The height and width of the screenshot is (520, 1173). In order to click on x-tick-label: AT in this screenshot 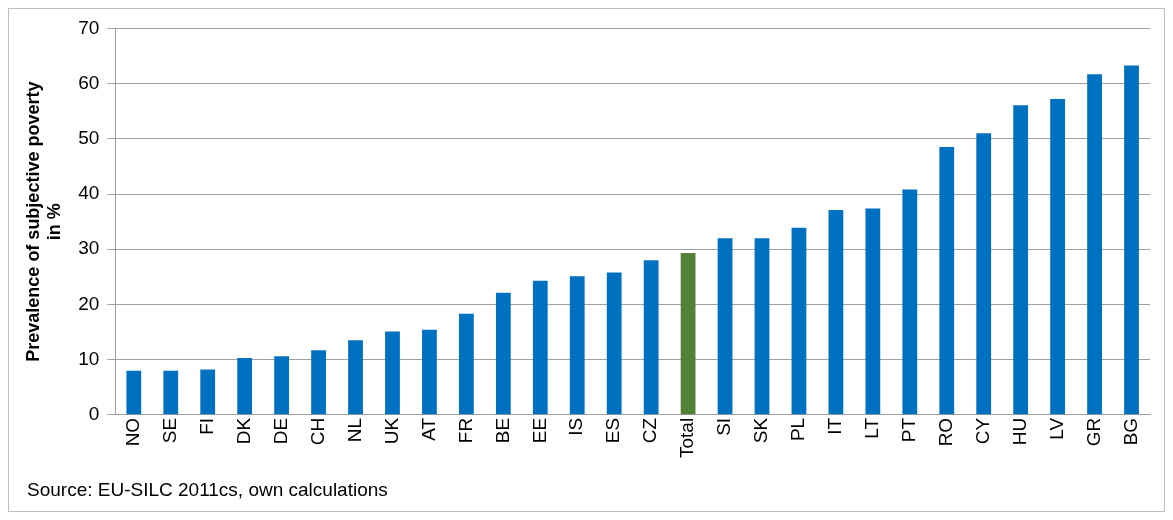, I will do `click(428, 429)`.